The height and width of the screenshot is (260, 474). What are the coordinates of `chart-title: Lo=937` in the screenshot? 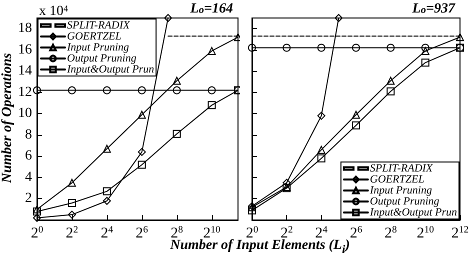 It's located at (433, 9).